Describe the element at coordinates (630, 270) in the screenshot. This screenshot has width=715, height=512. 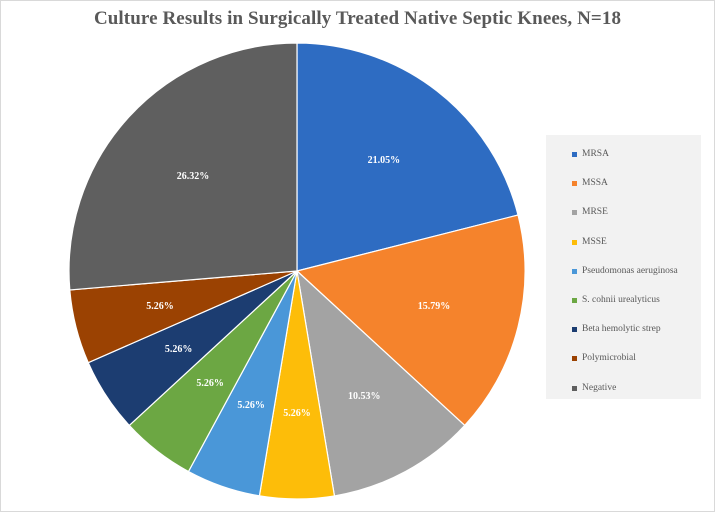
I see `legend-label: Pseudomonas aeruginosa` at that location.